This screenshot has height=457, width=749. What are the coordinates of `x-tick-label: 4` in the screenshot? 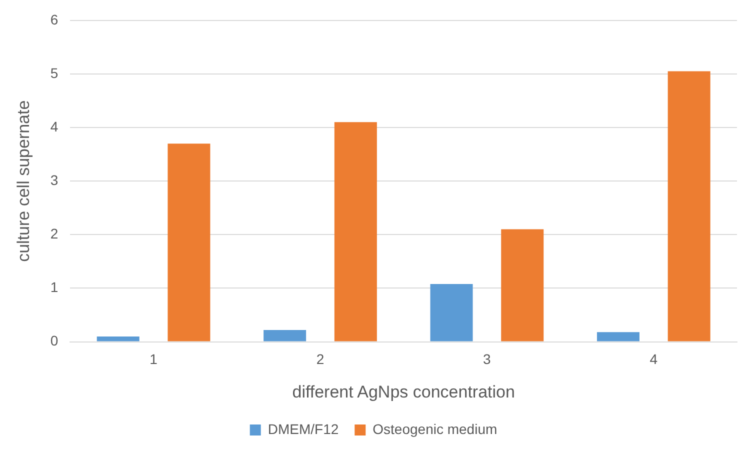 It's located at (654, 359).